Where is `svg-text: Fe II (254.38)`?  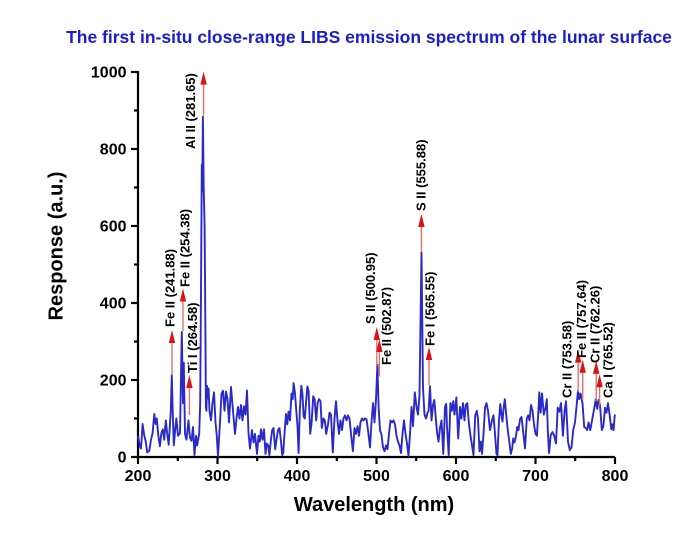
svg-text: Fe II (254.38) is located at coordinates (185, 248).